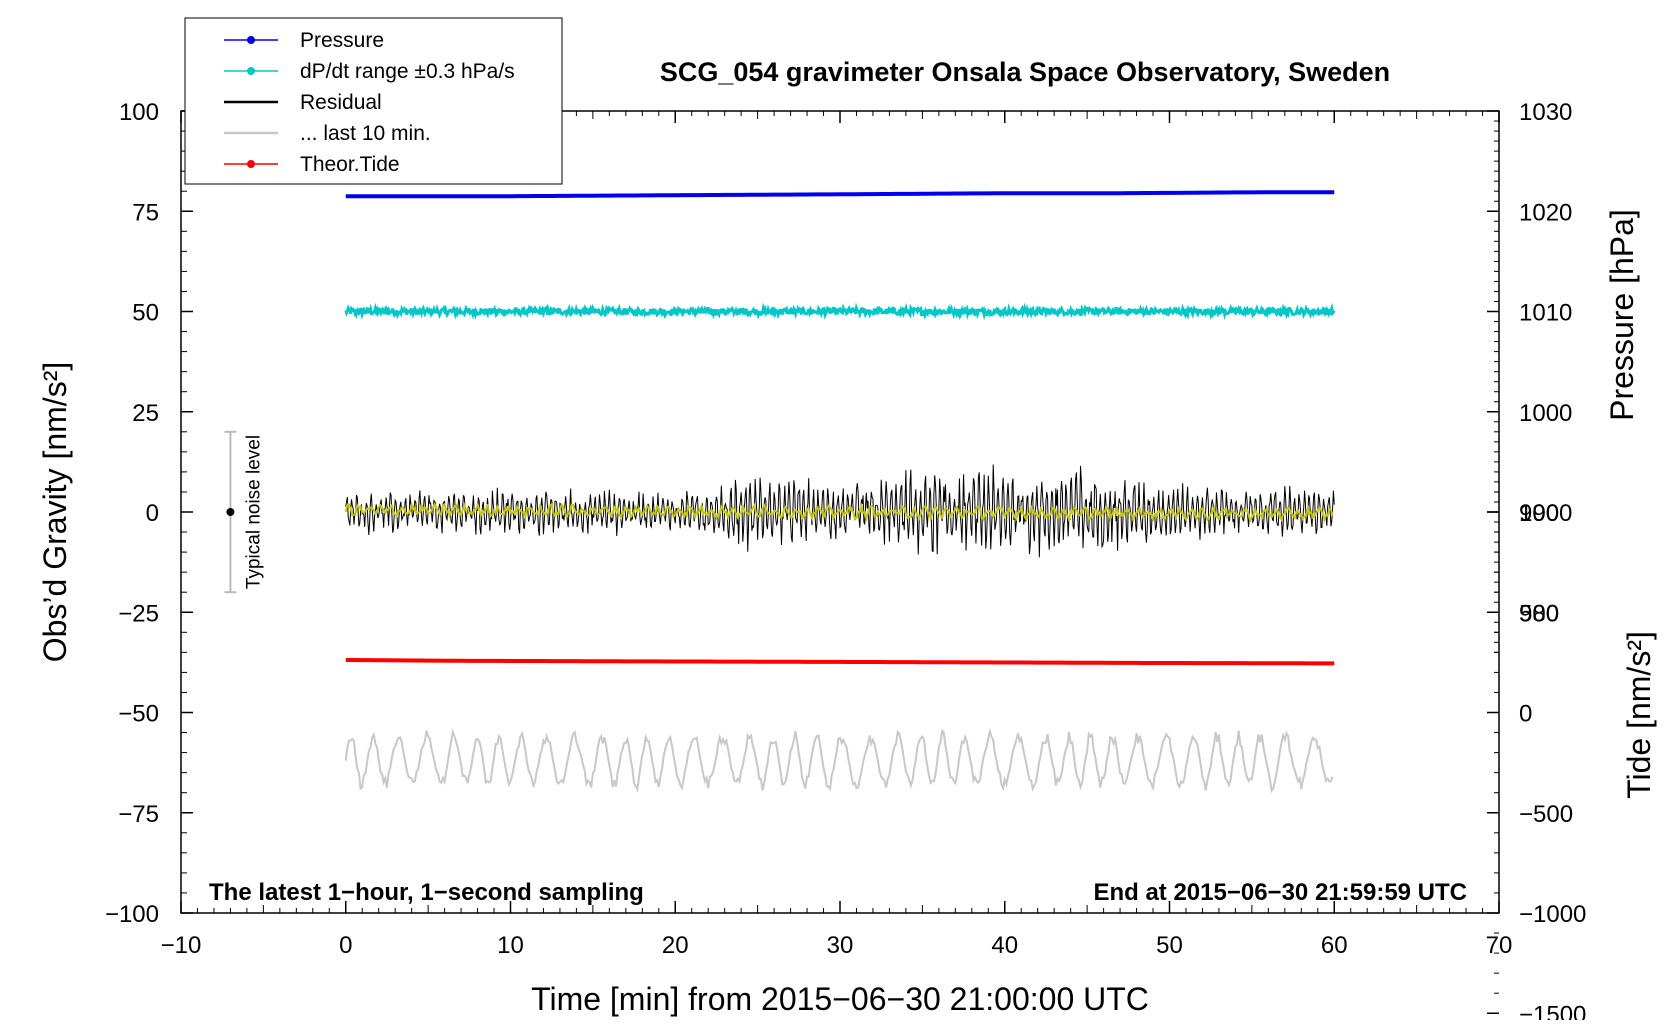 The width and height of the screenshot is (1676, 1025). Describe the element at coordinates (341, 102) in the screenshot. I see `legend-label: Residual` at that location.